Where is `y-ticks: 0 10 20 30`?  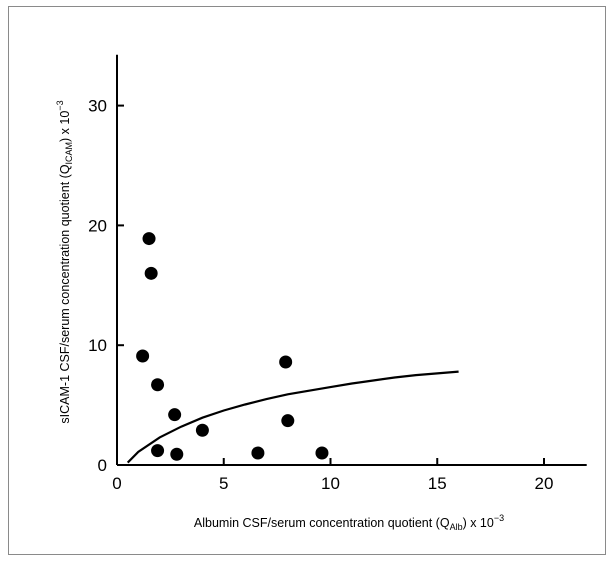
y-ticks: 0 10 20 30 is located at coordinates (106, 286).